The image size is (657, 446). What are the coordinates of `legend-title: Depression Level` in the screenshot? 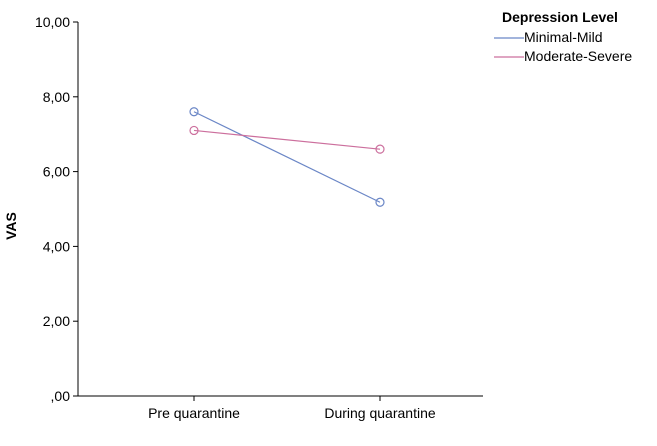 It's located at (560, 17).